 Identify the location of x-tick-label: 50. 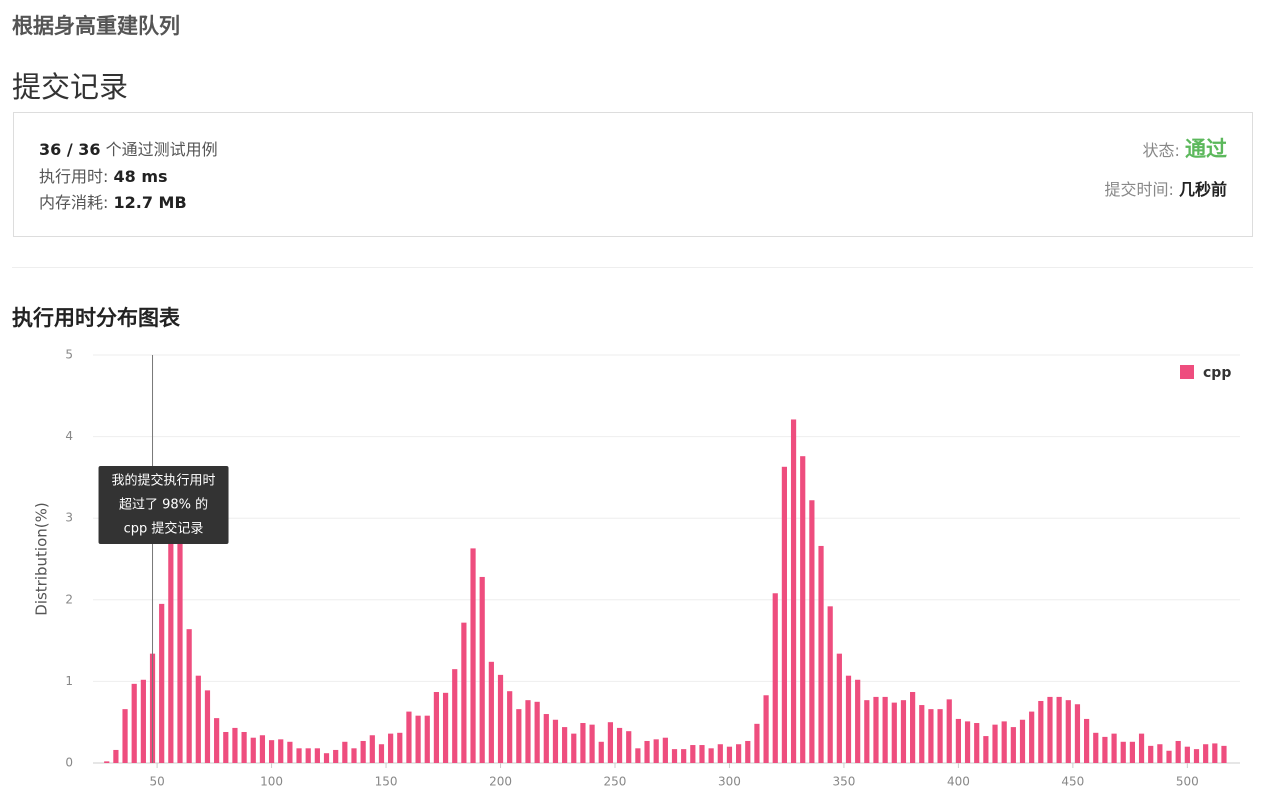
(156, 782).